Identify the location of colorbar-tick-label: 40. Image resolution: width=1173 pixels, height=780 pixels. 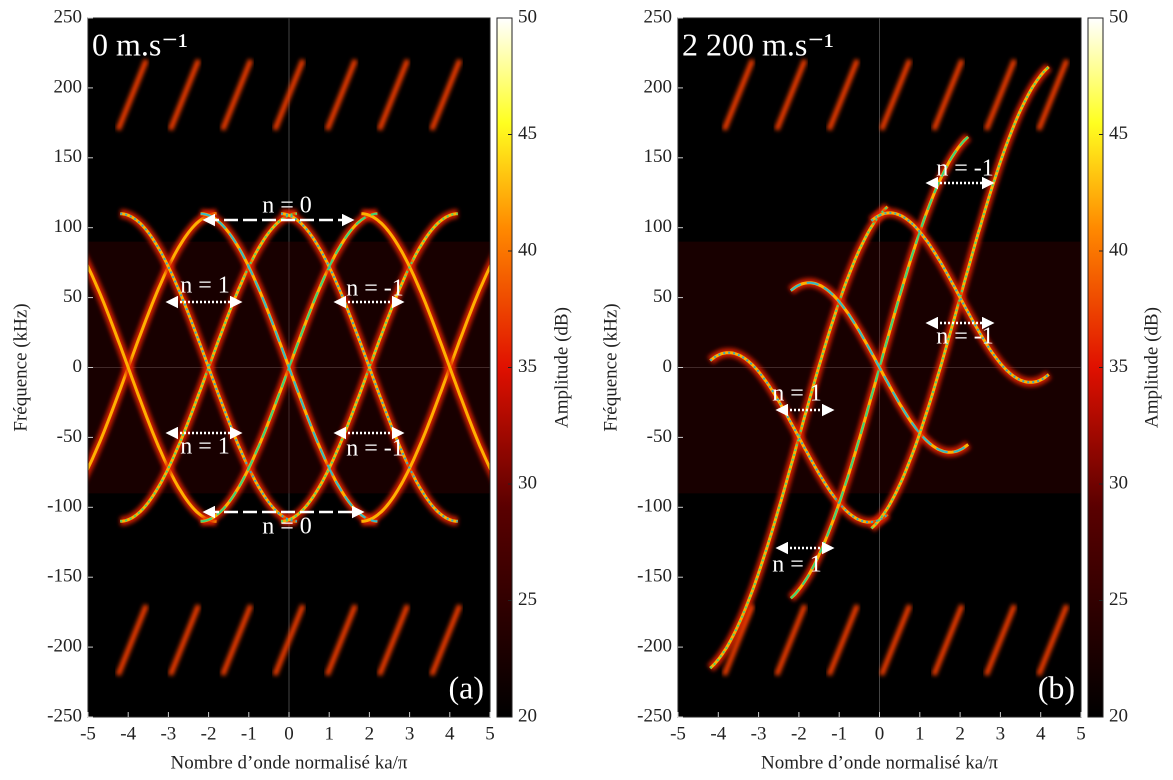
(1118, 249).